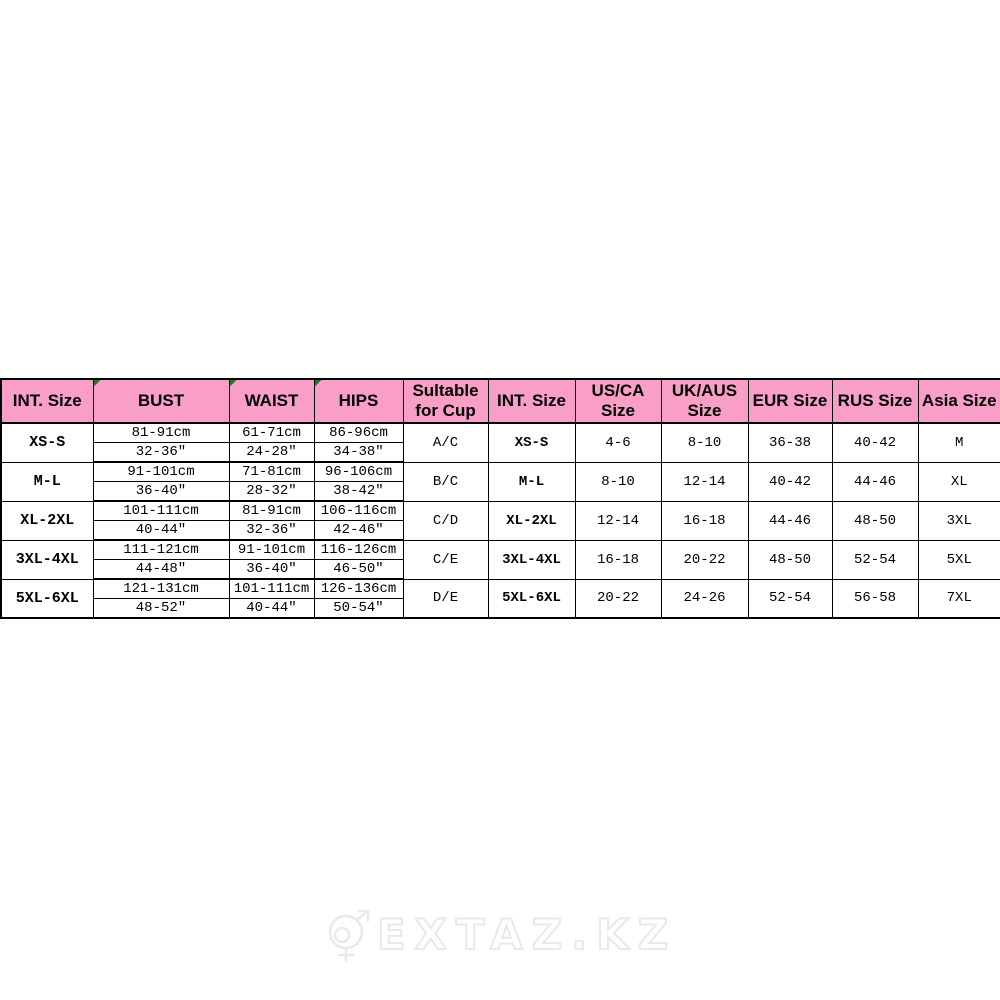 This screenshot has height=1000, width=1000. What do you see at coordinates (704, 481) in the screenshot?
I see `cell-uk-aus: 12-14` at bounding box center [704, 481].